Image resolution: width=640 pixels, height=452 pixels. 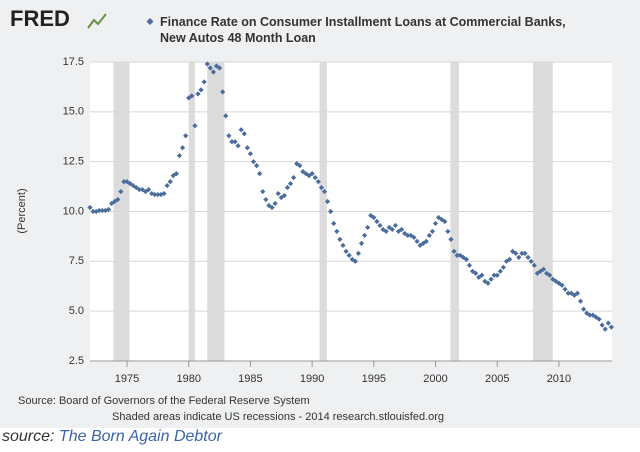 I want to click on x-tick-label: 1990, so click(x=312, y=379).